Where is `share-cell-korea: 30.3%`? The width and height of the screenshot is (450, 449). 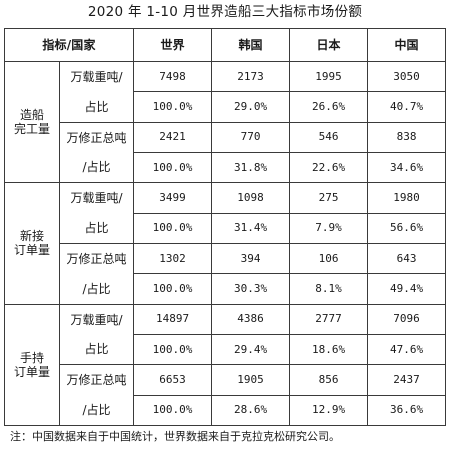 share-cell-korea: 30.3% is located at coordinates (251, 289).